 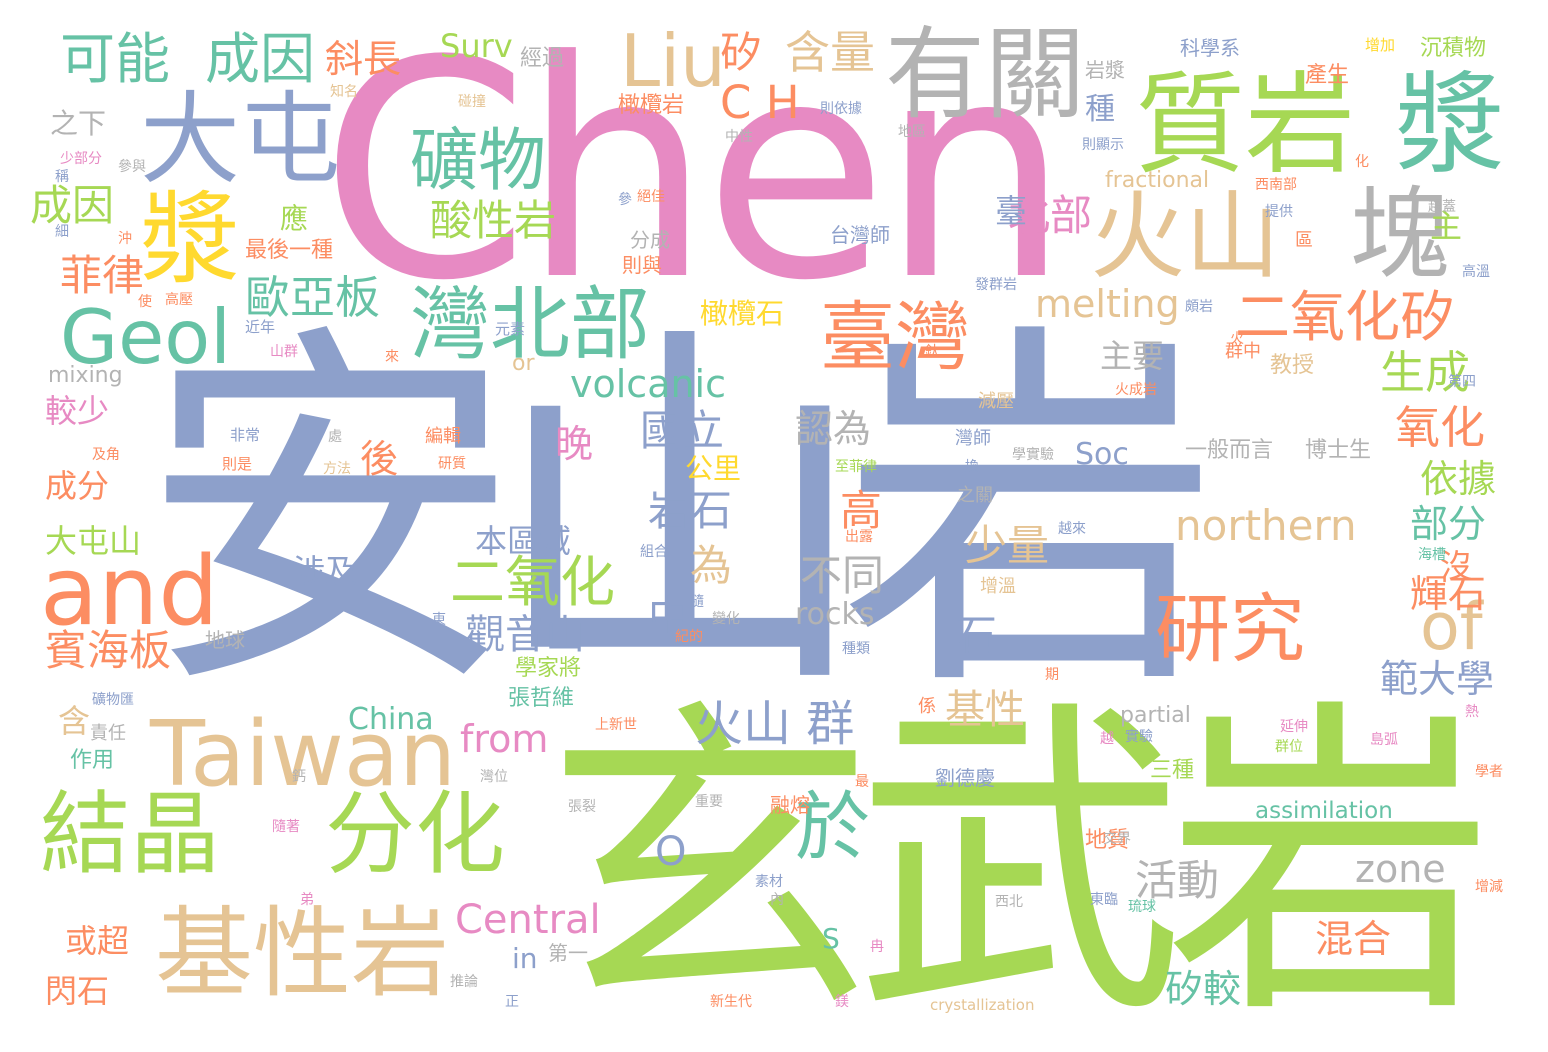 I want to click on word: 元素, so click(x=510, y=329).